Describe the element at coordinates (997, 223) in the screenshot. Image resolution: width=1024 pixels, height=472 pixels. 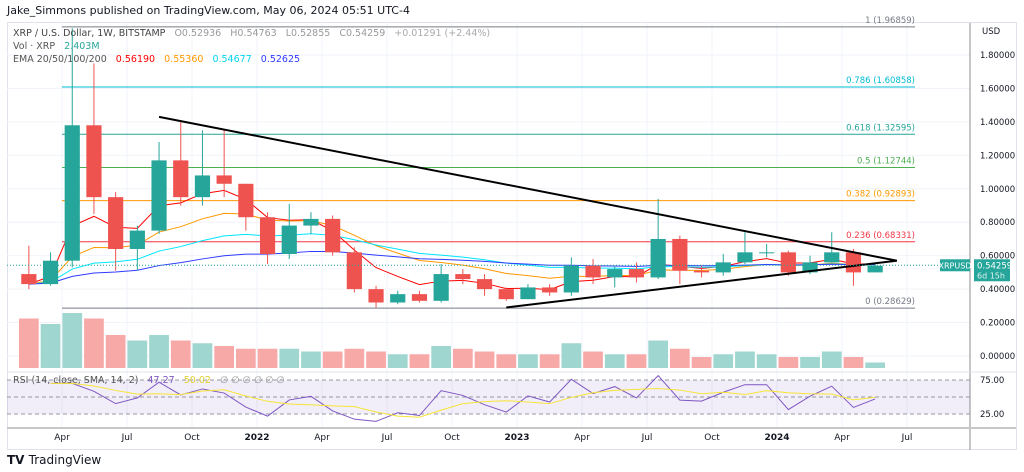
I see `price-tick: 0.80000` at that location.